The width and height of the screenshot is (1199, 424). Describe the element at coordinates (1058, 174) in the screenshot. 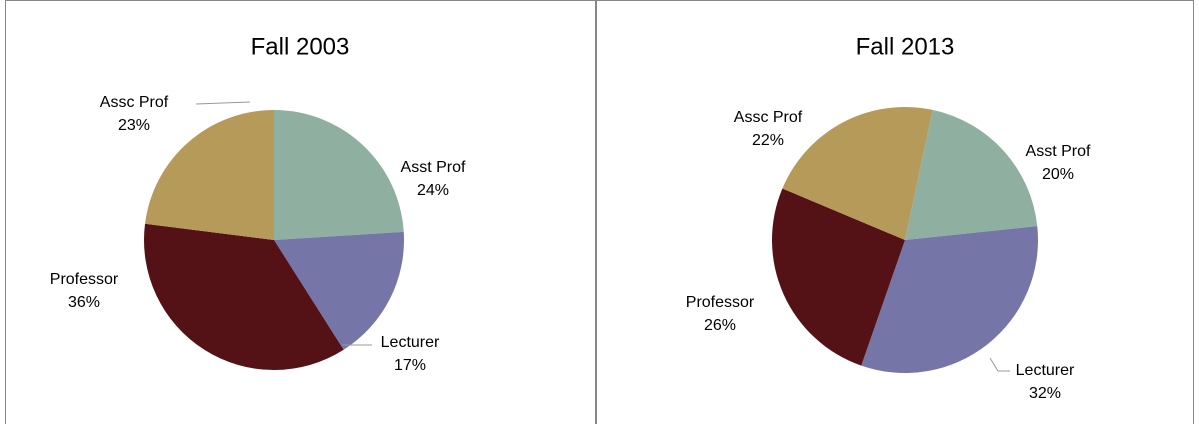

I see `slice-value-label: 20%` at that location.